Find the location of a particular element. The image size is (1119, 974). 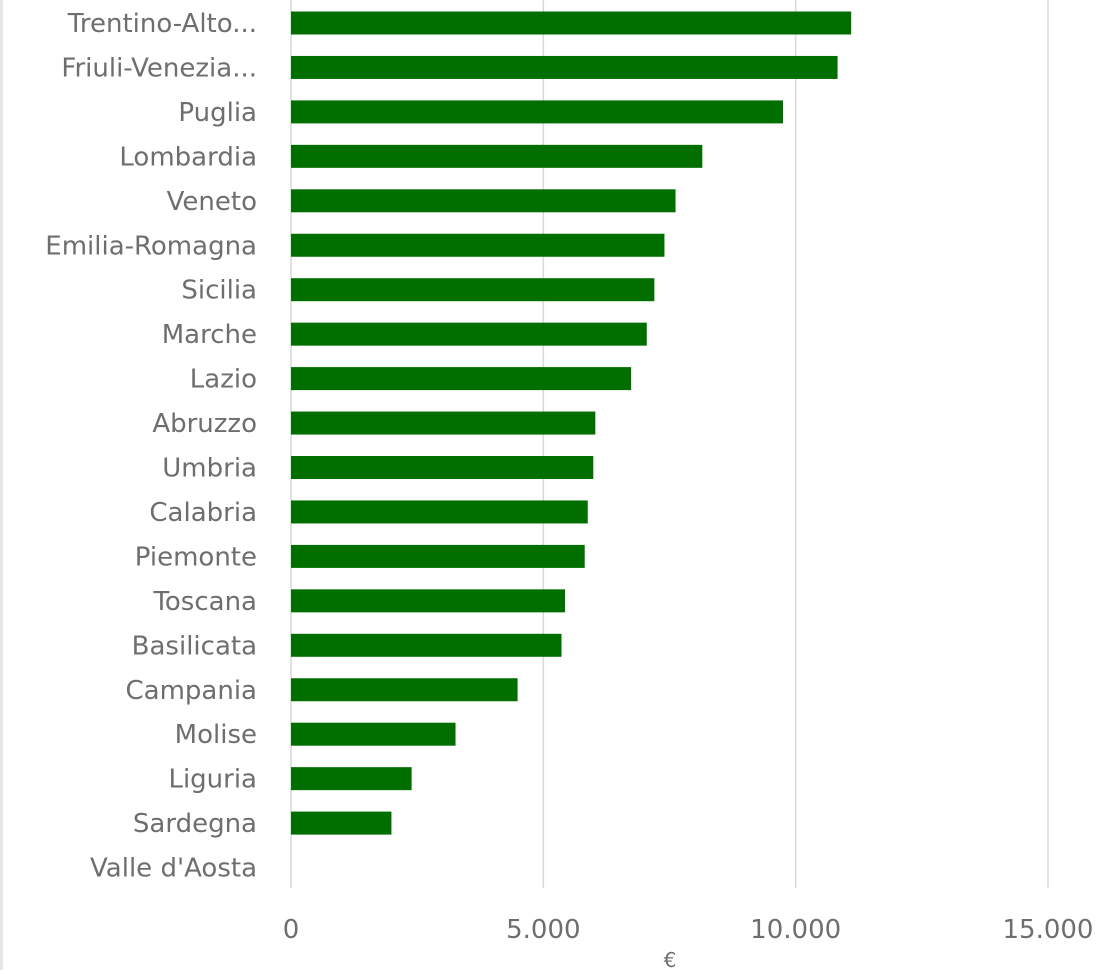

category-label: Calabria is located at coordinates (203, 513).